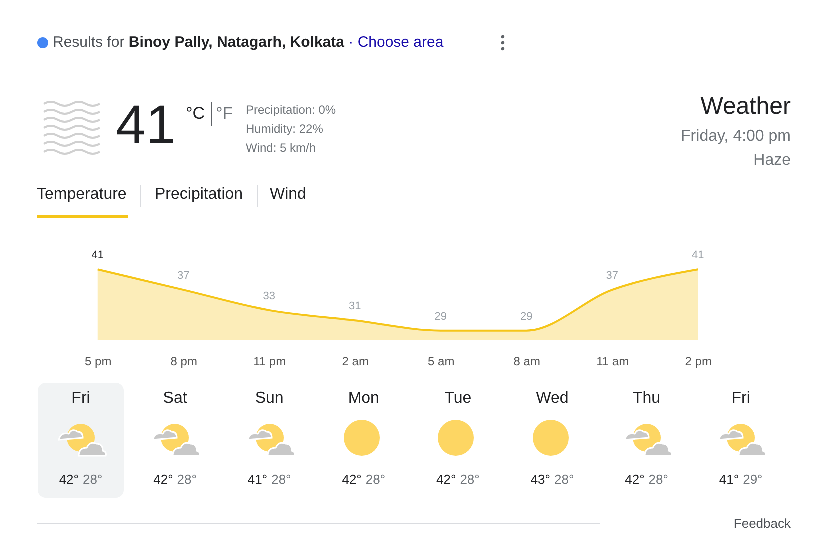  Describe the element at coordinates (175, 399) in the screenshot. I see `category-label: Sat` at that location.